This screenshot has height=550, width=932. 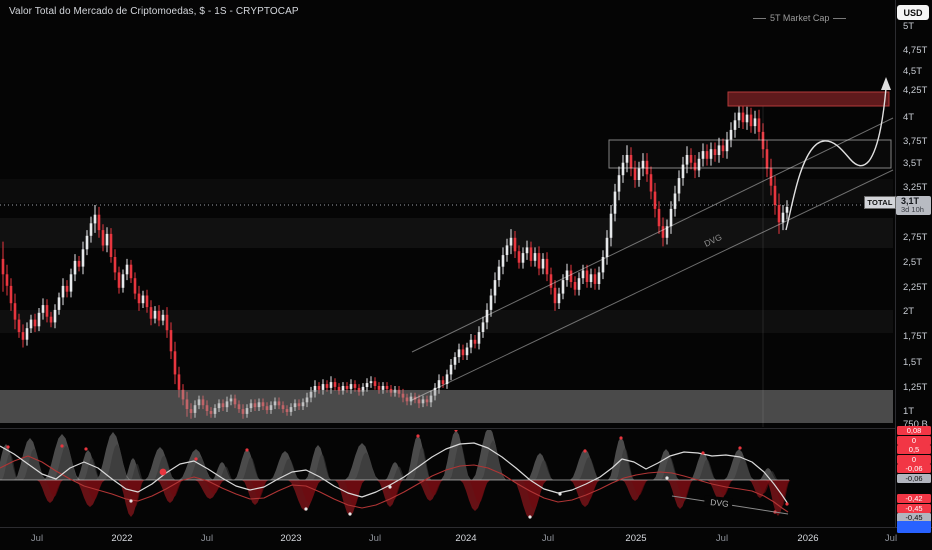 I want to click on price-tick: 750 B, so click(x=915, y=424).